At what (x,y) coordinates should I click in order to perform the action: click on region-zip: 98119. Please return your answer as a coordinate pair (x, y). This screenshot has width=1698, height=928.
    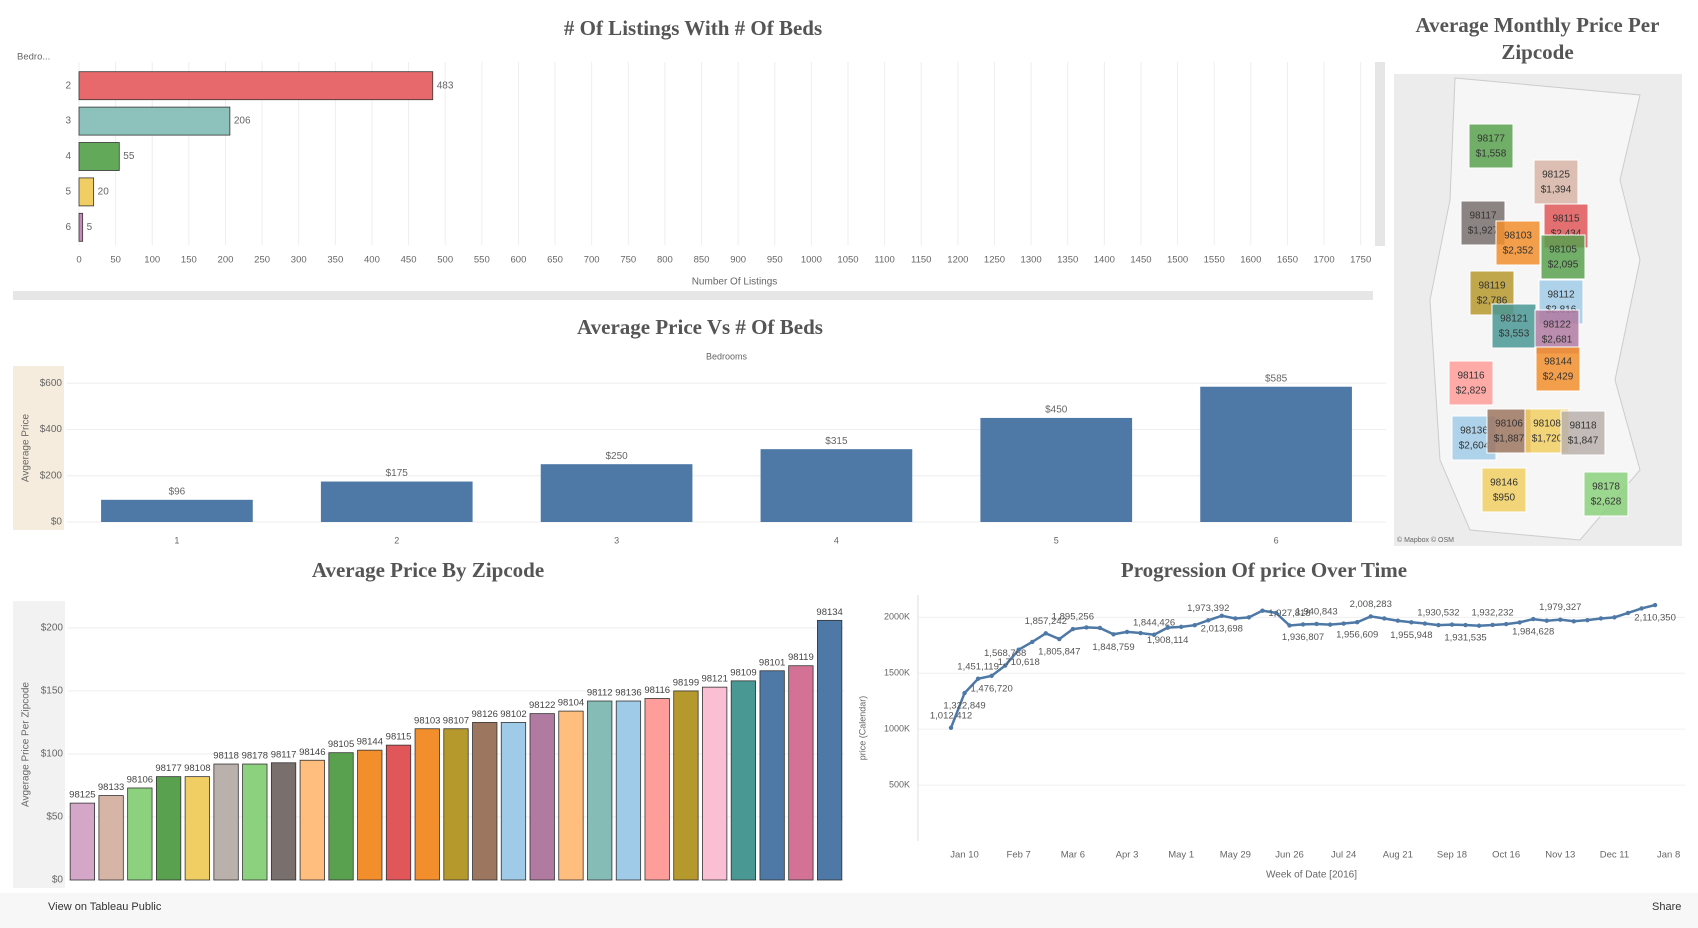
    Looking at the image, I should click on (1492, 286).